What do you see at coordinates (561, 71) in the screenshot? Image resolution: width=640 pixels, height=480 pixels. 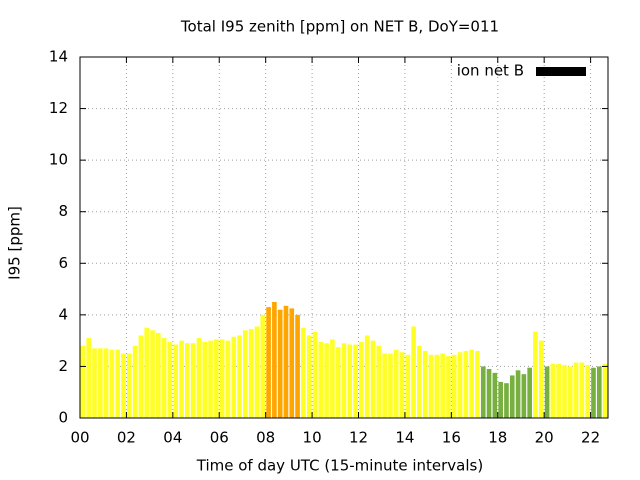 I see `legend-key` at bounding box center [561, 71].